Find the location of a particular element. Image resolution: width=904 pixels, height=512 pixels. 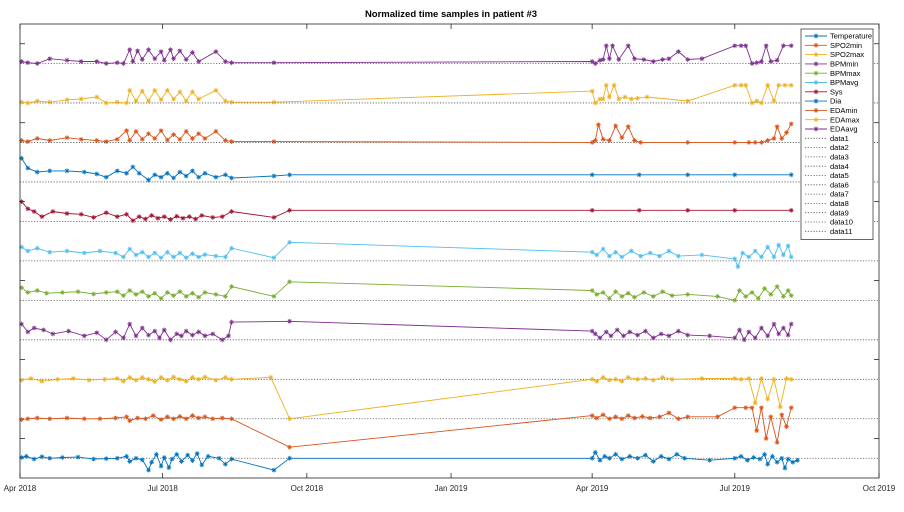

legend-entry-bpmmin: BPMmin is located at coordinates (831, 64).